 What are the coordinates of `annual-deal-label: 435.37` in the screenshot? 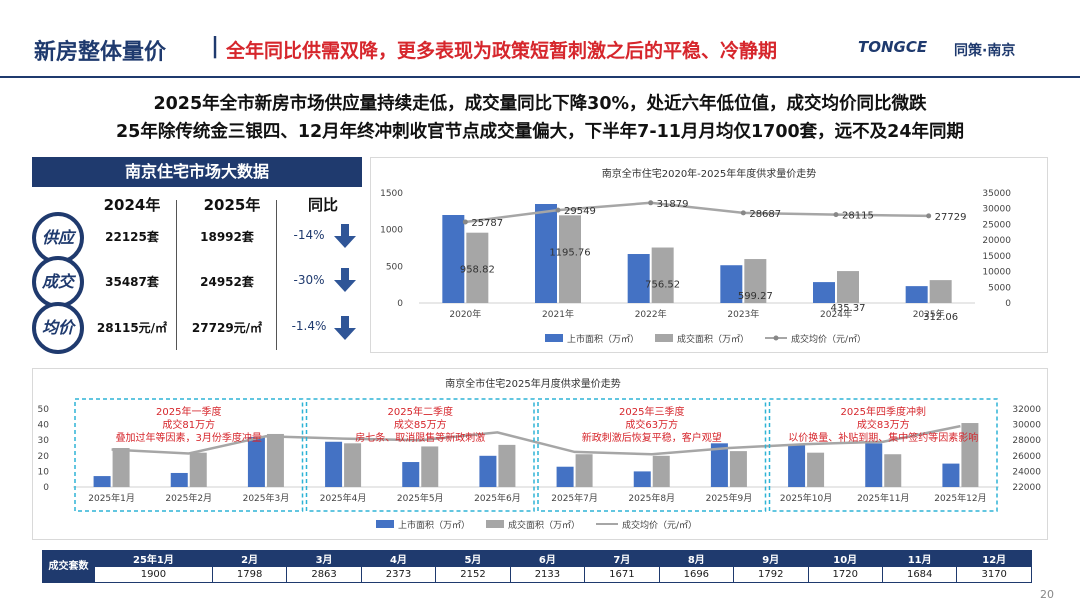 It's located at (848, 308).